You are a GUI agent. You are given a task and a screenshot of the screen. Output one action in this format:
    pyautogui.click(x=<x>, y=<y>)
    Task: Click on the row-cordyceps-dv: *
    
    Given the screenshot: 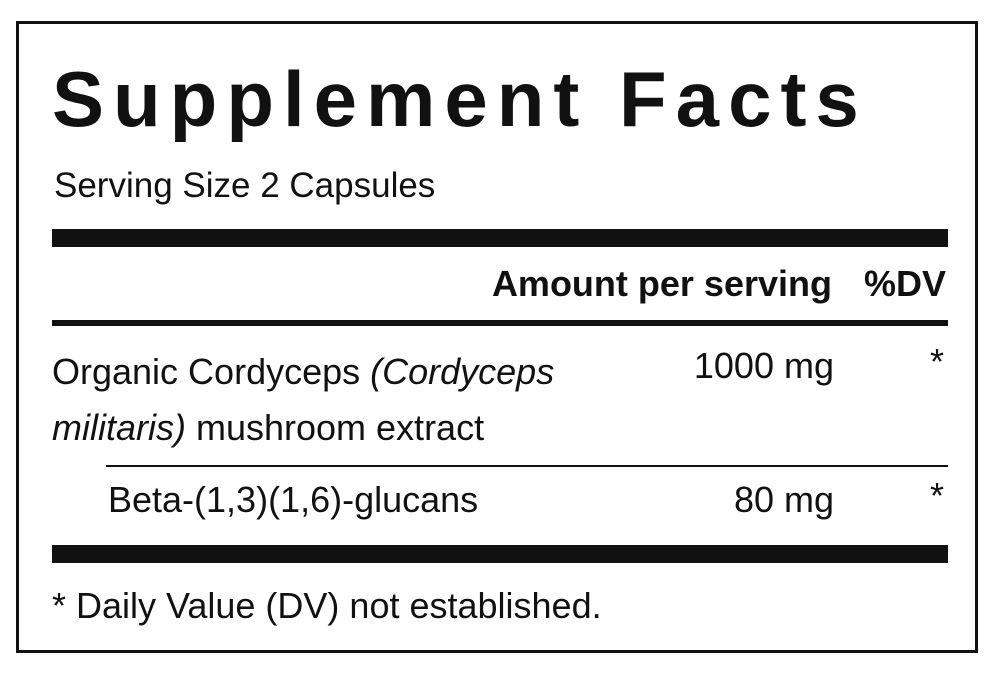 What is the action you would take?
    pyautogui.click(x=936, y=361)
    